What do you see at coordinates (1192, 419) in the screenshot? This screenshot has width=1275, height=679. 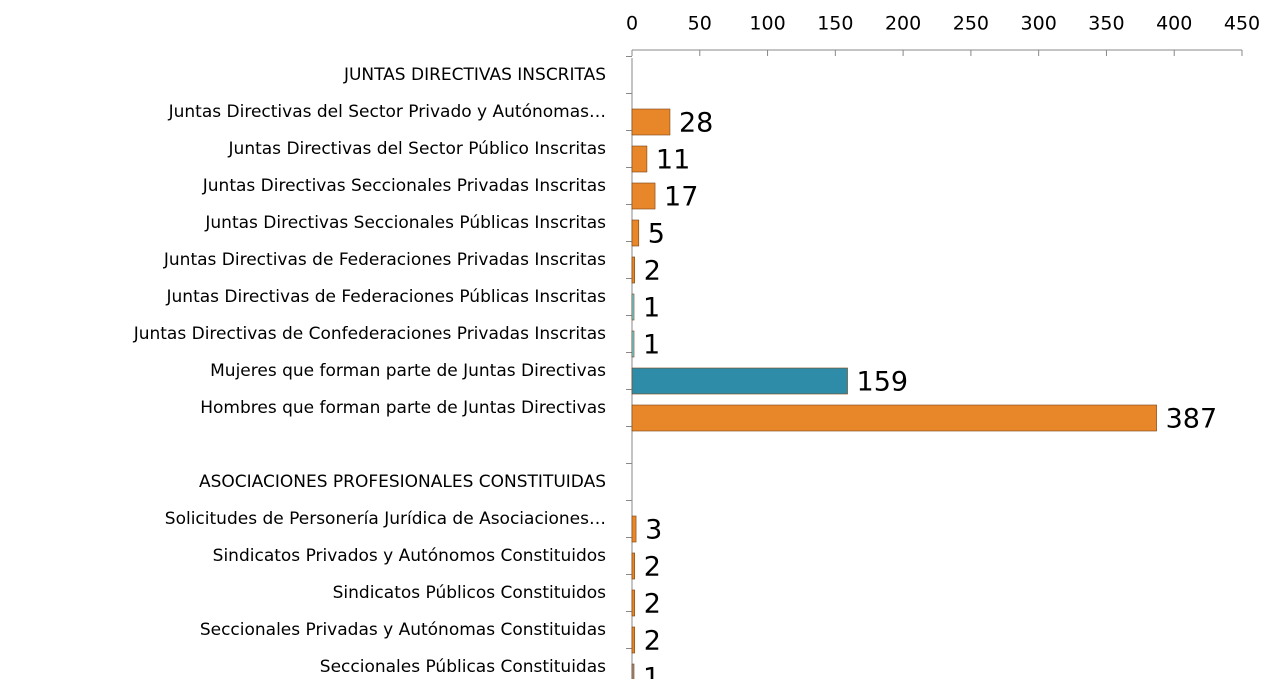 I see `value-label: 387` at bounding box center [1192, 419].